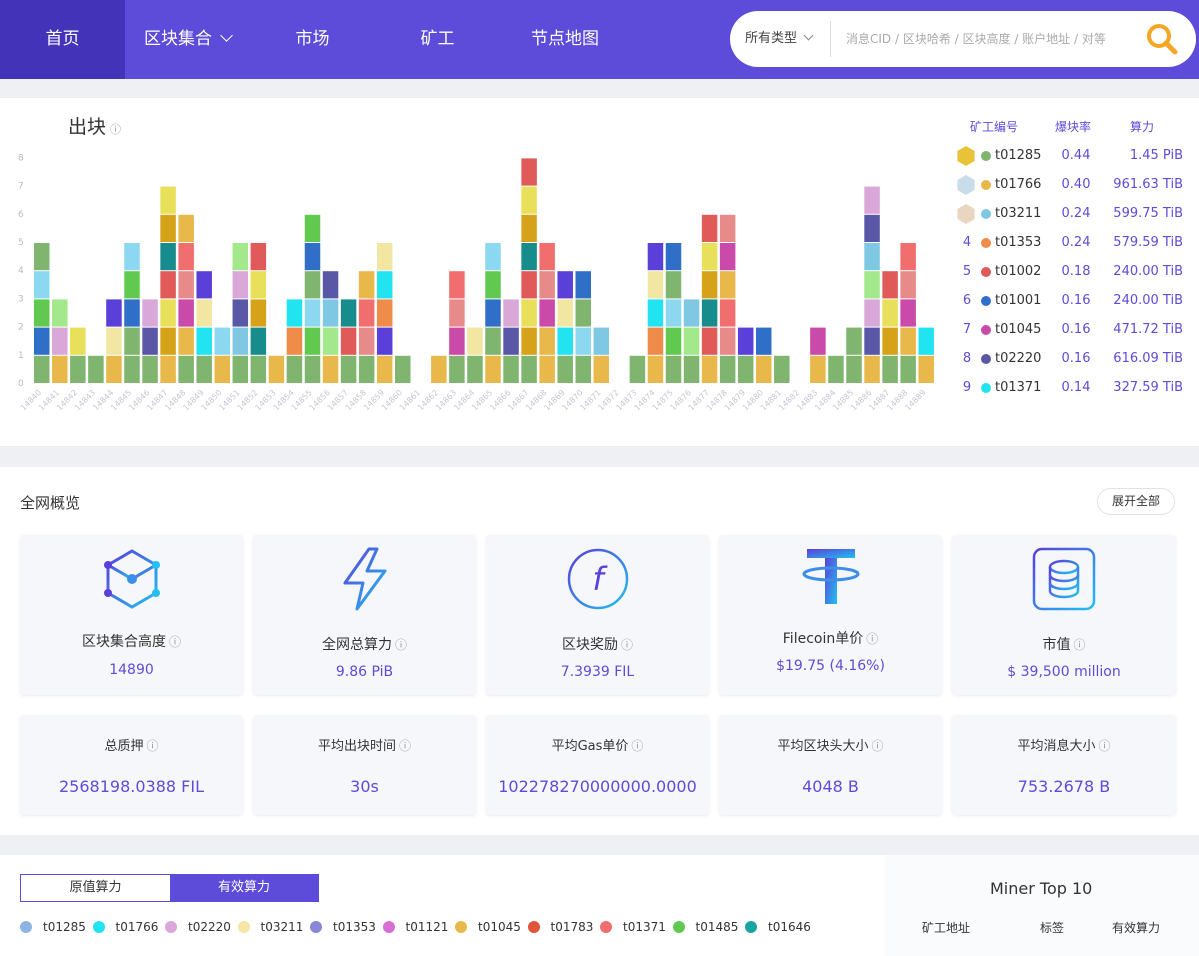 Image resolution: width=1199 pixels, height=956 pixels. Describe the element at coordinates (1018, 155) in the screenshot. I see `miner-id: t01285` at that location.